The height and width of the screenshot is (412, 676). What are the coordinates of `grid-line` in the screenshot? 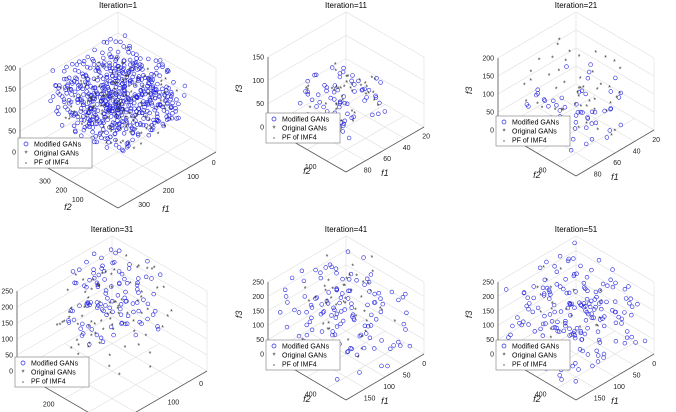 It's located at (576, 53).